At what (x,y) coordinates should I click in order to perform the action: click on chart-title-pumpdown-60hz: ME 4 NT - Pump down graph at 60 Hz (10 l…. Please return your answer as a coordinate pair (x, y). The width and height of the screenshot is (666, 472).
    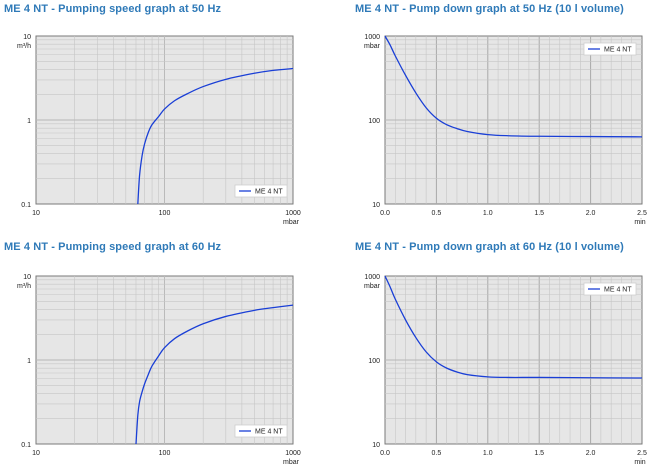
    Looking at the image, I should click on (489, 247).